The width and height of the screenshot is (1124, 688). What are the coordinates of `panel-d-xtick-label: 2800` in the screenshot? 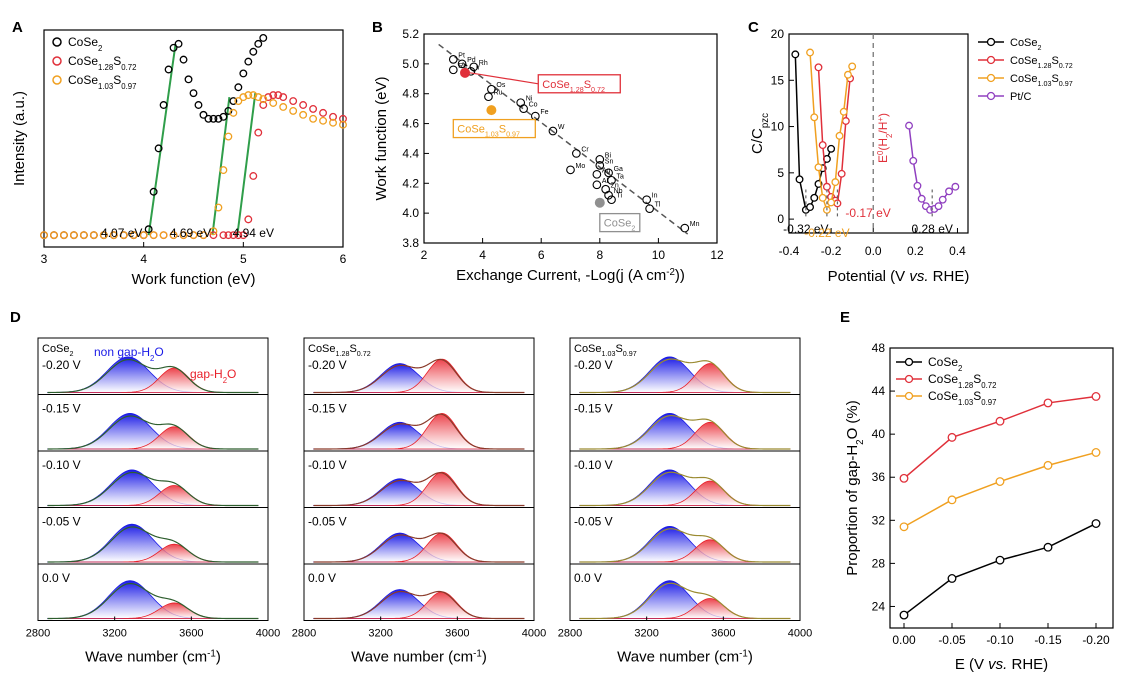 It's located at (38, 634).